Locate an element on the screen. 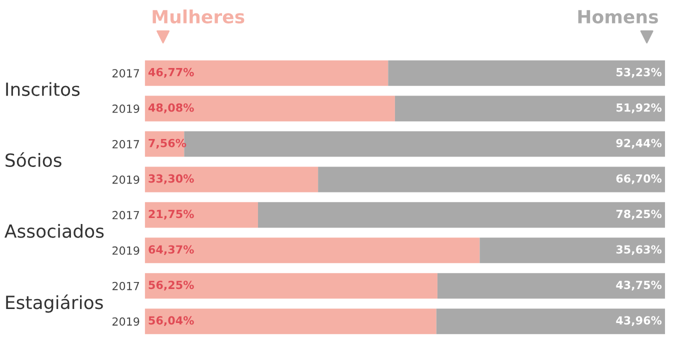  text: Associados is located at coordinates (54, 231).